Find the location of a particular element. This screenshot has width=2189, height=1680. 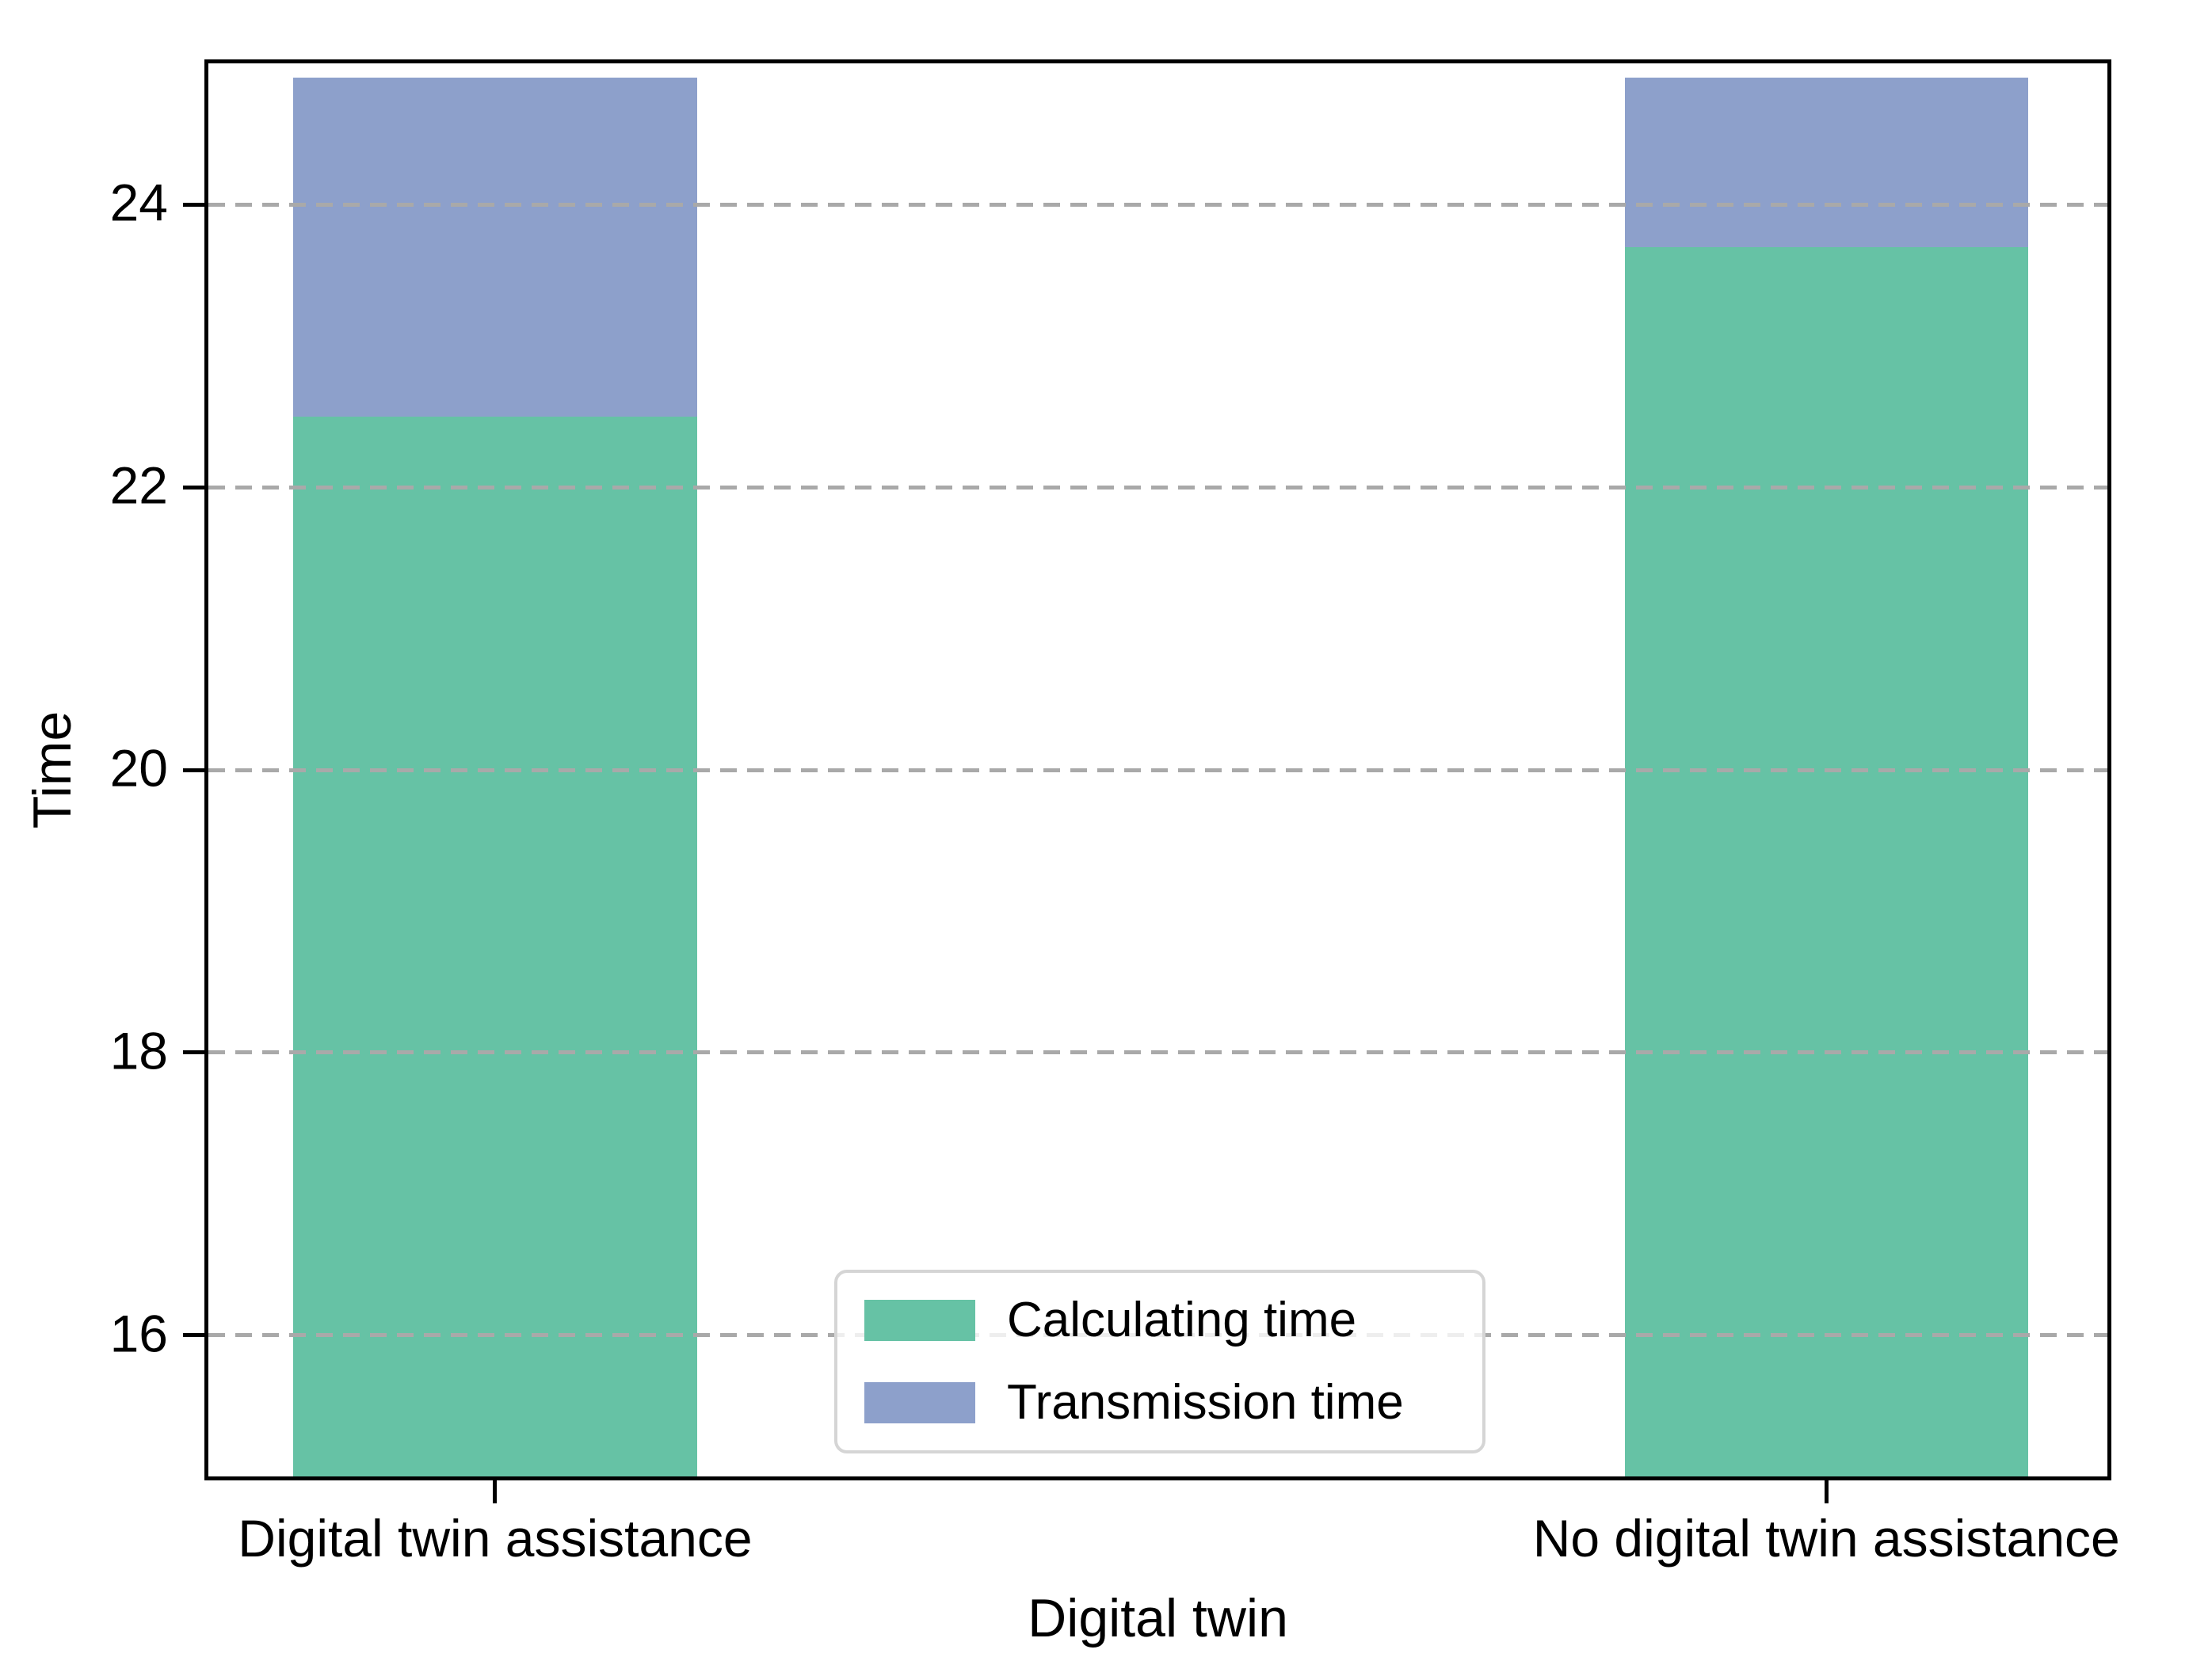

legend-entry-calculating-time: Calculating time is located at coordinates (1159, 1320).